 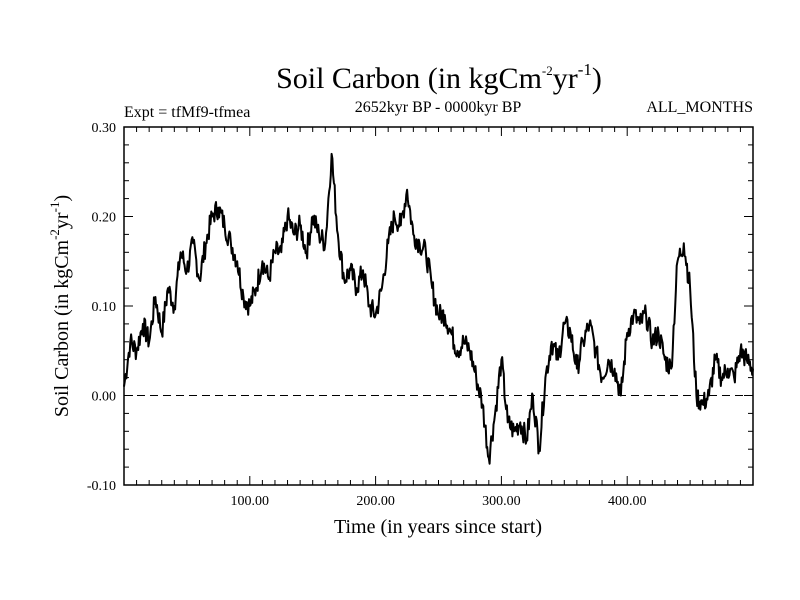 What do you see at coordinates (101, 486) in the screenshot?
I see `y-tick-label: -0.10` at bounding box center [101, 486].